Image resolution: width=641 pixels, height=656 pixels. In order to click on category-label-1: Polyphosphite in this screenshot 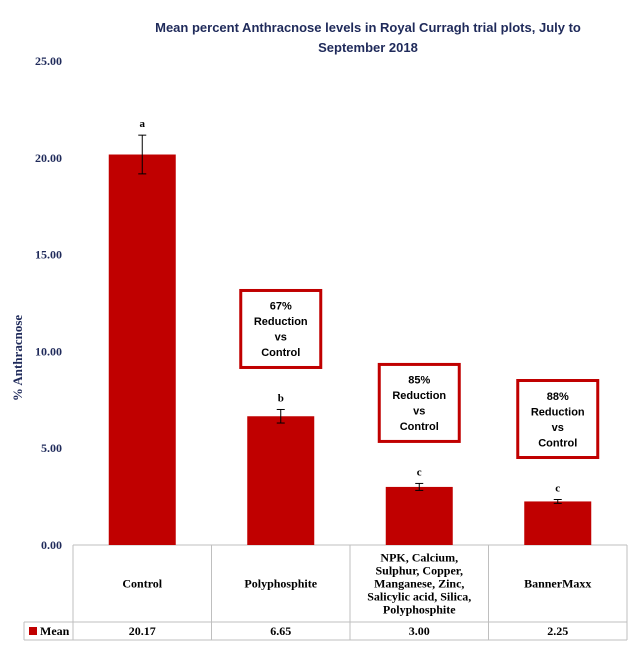, I will do `click(280, 584)`.